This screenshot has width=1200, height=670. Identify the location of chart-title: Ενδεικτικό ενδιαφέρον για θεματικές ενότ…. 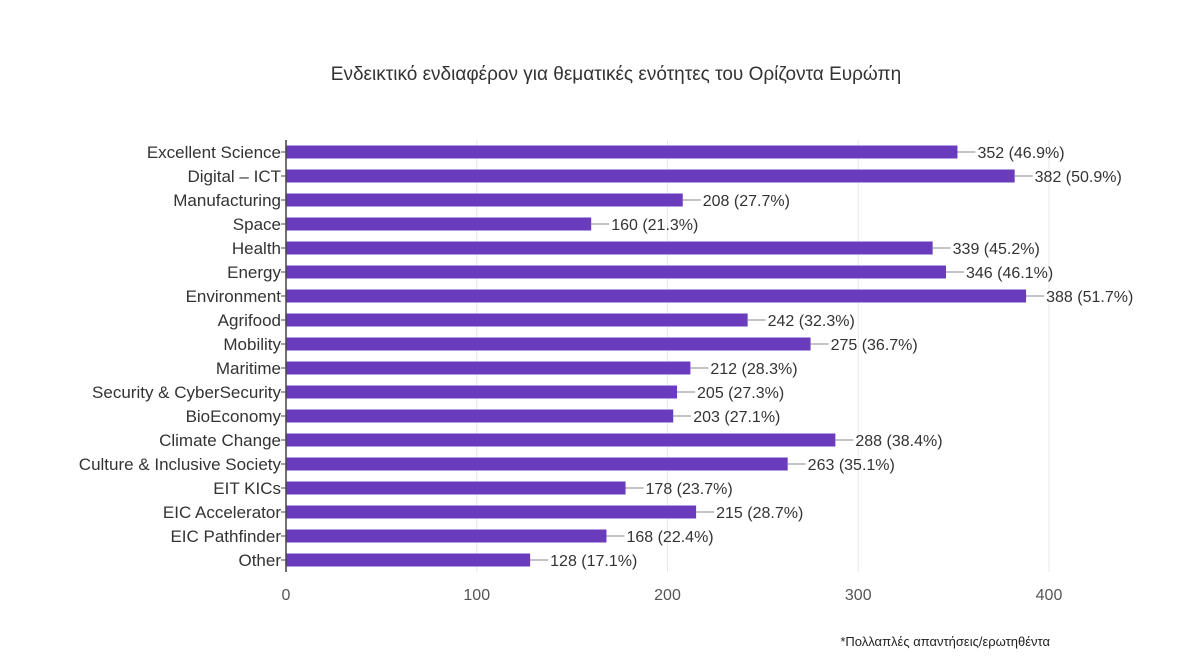
(616, 74).